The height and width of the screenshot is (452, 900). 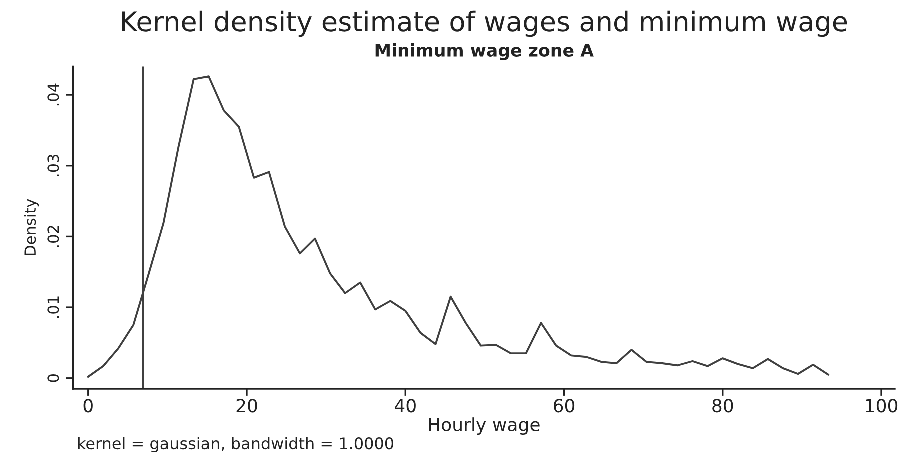 I want to click on y-tick-label: .02, so click(x=54, y=237).